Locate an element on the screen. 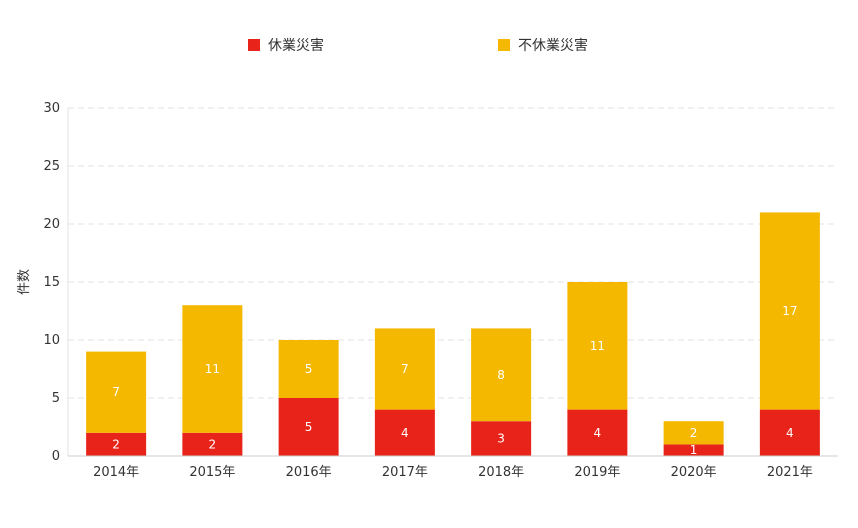  x-tick-label: 2019年 is located at coordinates (597, 472).